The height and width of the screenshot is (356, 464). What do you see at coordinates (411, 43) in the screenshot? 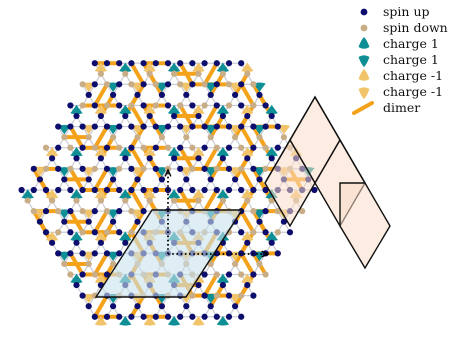
I see `legend-label: charge 1` at bounding box center [411, 43].